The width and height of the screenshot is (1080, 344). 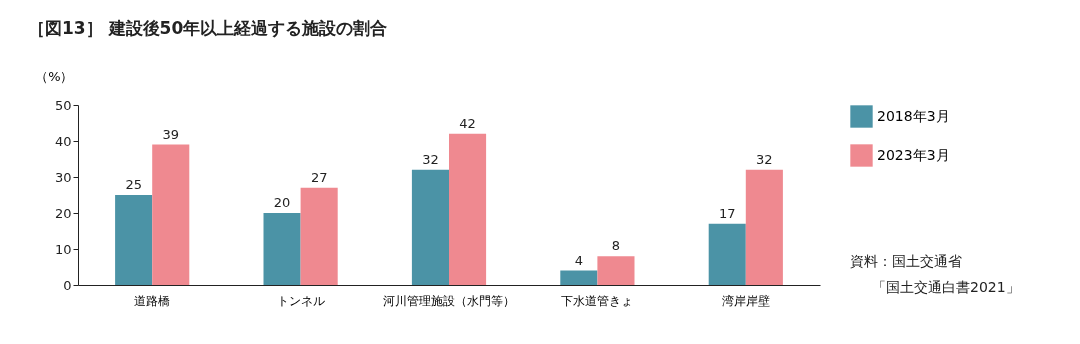 What do you see at coordinates (745, 300) in the screenshot?
I see `x-tick-label: 湾岸岸壁` at bounding box center [745, 300].